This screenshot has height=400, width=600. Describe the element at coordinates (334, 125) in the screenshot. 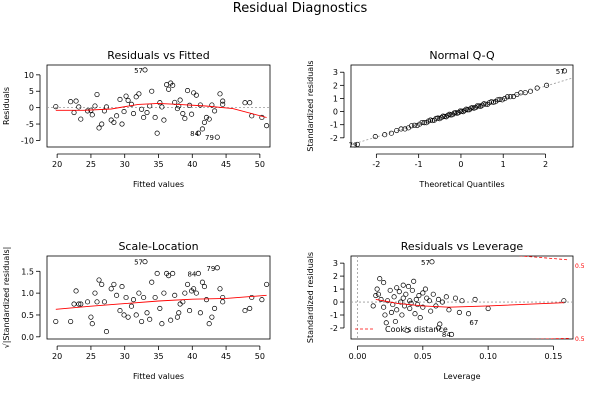

I see `normal-qq-y-tick-label: -1` at that location.